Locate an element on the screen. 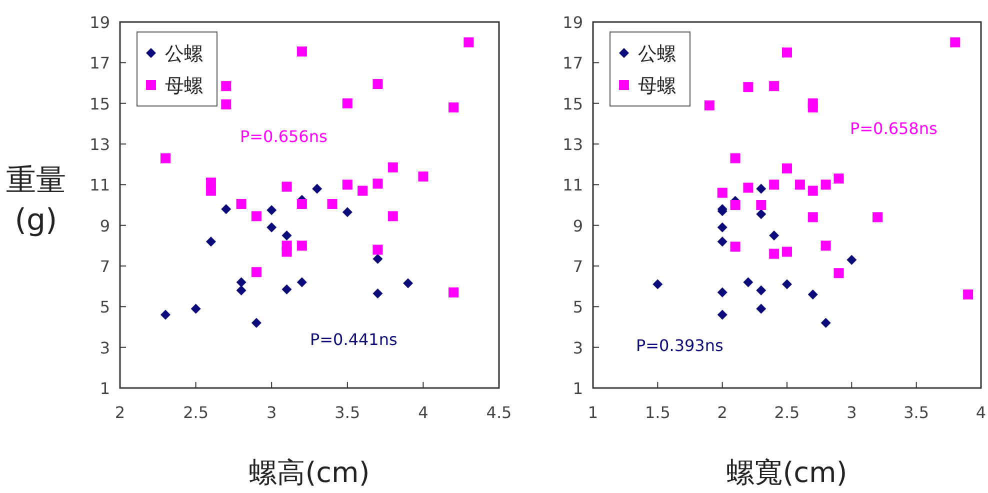 Image resolution: width=988 pixels, height=493 pixels. annotation: P=0.393ns is located at coordinates (680, 345).